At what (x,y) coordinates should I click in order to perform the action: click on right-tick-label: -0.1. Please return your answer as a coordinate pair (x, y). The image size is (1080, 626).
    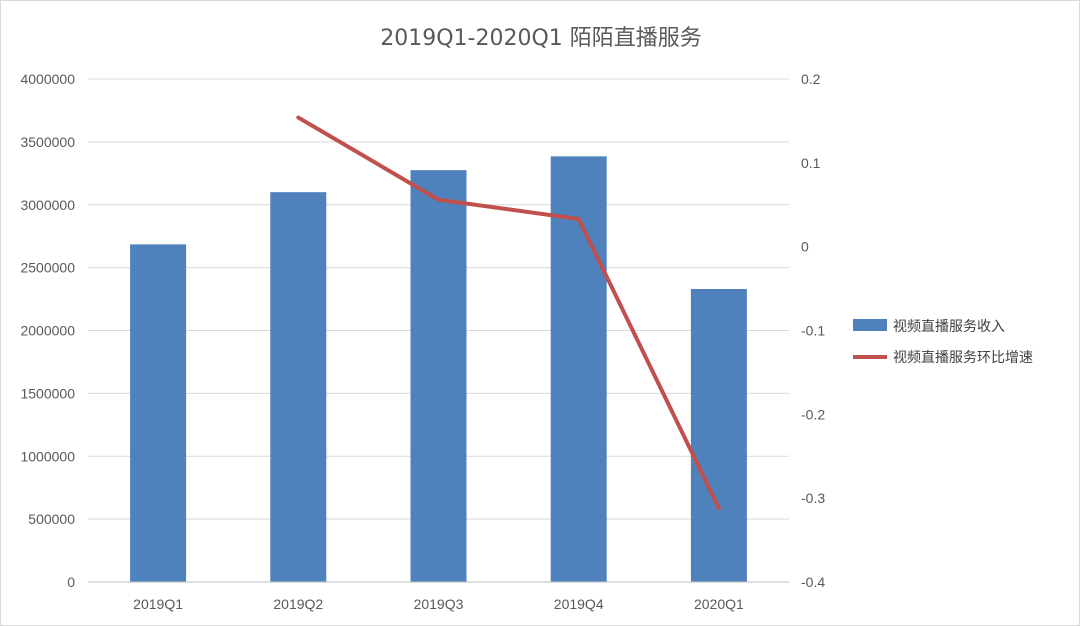
    Looking at the image, I should click on (813, 331).